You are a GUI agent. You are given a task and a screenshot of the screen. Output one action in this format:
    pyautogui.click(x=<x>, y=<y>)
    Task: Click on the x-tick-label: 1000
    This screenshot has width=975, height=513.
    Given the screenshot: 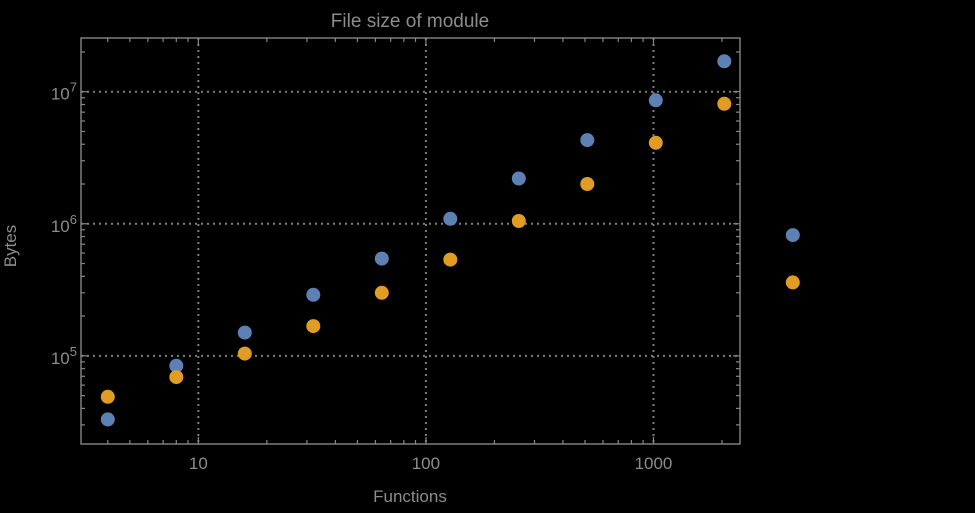 What is the action you would take?
    pyautogui.click(x=654, y=463)
    